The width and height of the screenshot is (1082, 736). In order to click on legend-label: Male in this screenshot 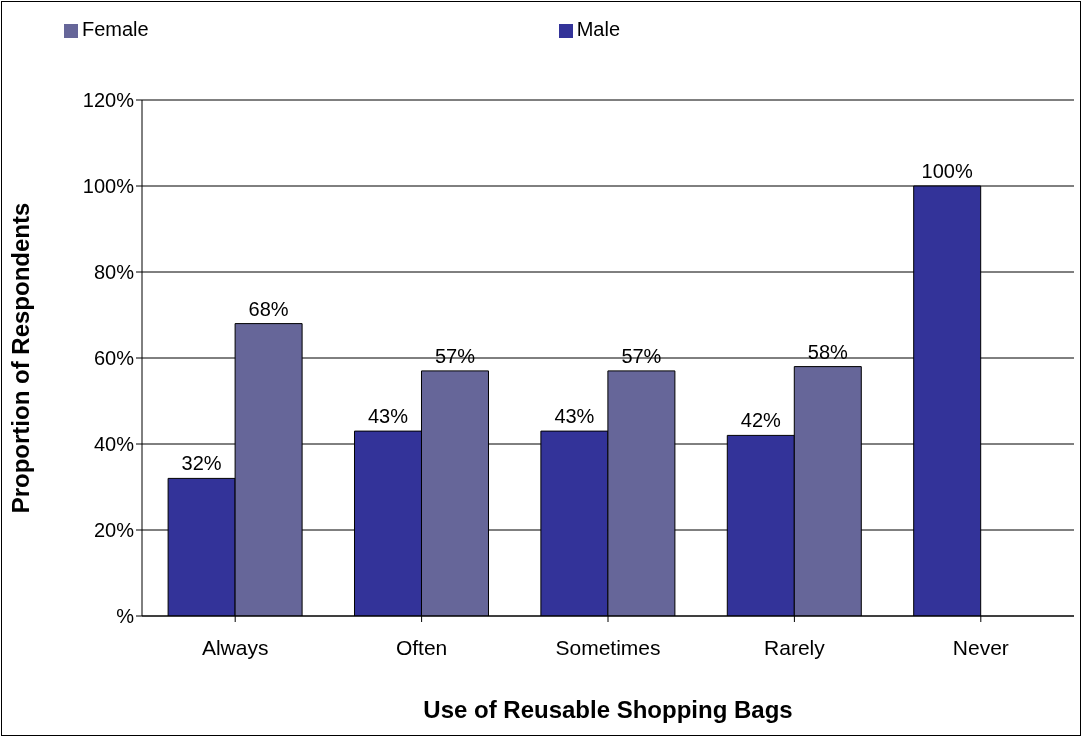, I will do `click(598, 29)`.